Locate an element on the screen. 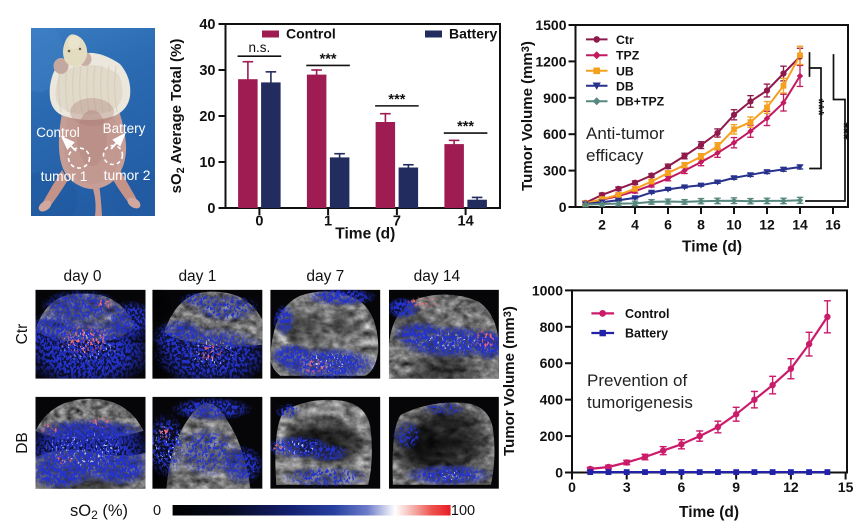 This screenshot has height=532, width=864. svg-text: 4 is located at coordinates (635, 225).